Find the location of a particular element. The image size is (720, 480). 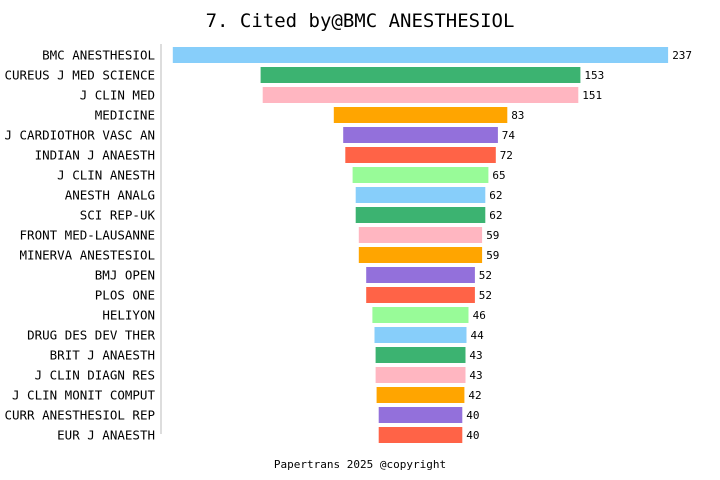

chart-title: 7. Cited by@BMC ANESTHESIOL is located at coordinates (360, 21).